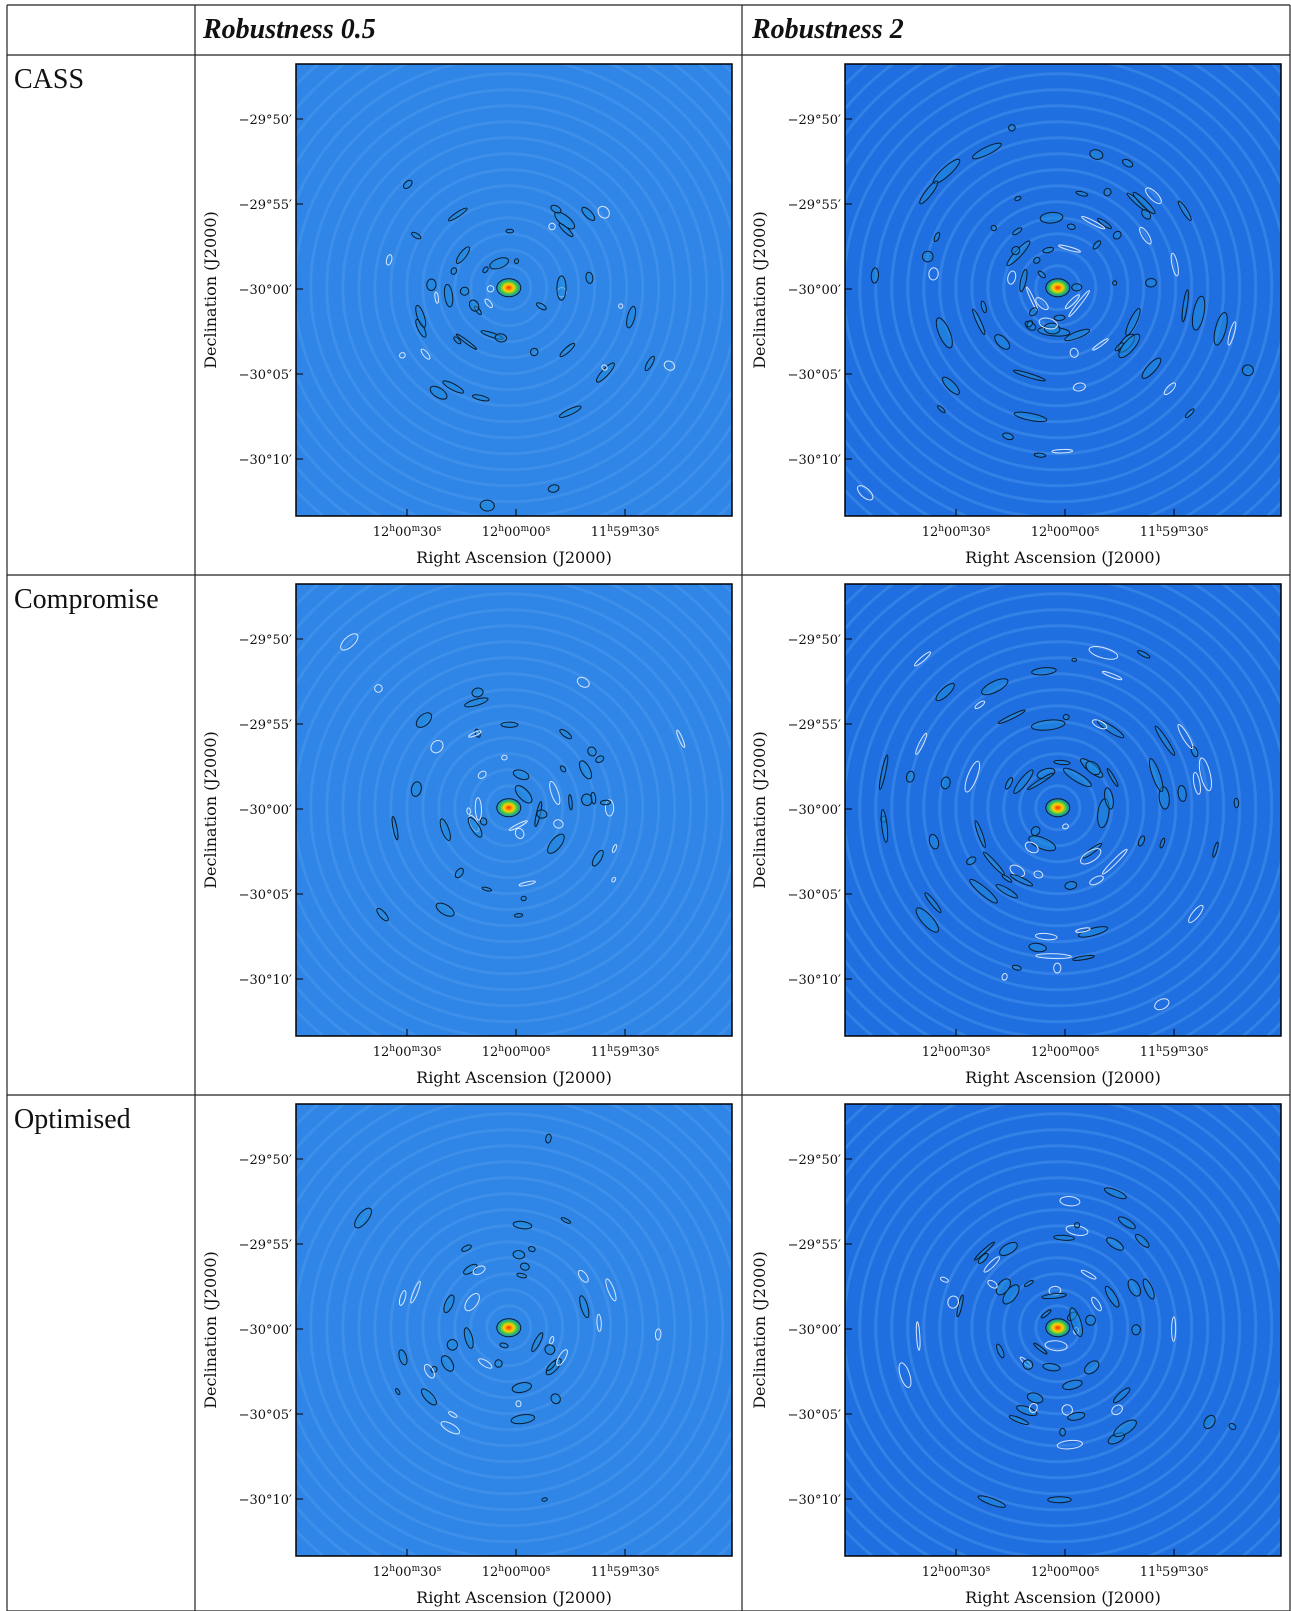 Image resolution: width=1291 pixels, height=1611 pixels. What do you see at coordinates (828, 29) in the screenshot?
I see `header-robustness-2: Robustness 2` at bounding box center [828, 29].